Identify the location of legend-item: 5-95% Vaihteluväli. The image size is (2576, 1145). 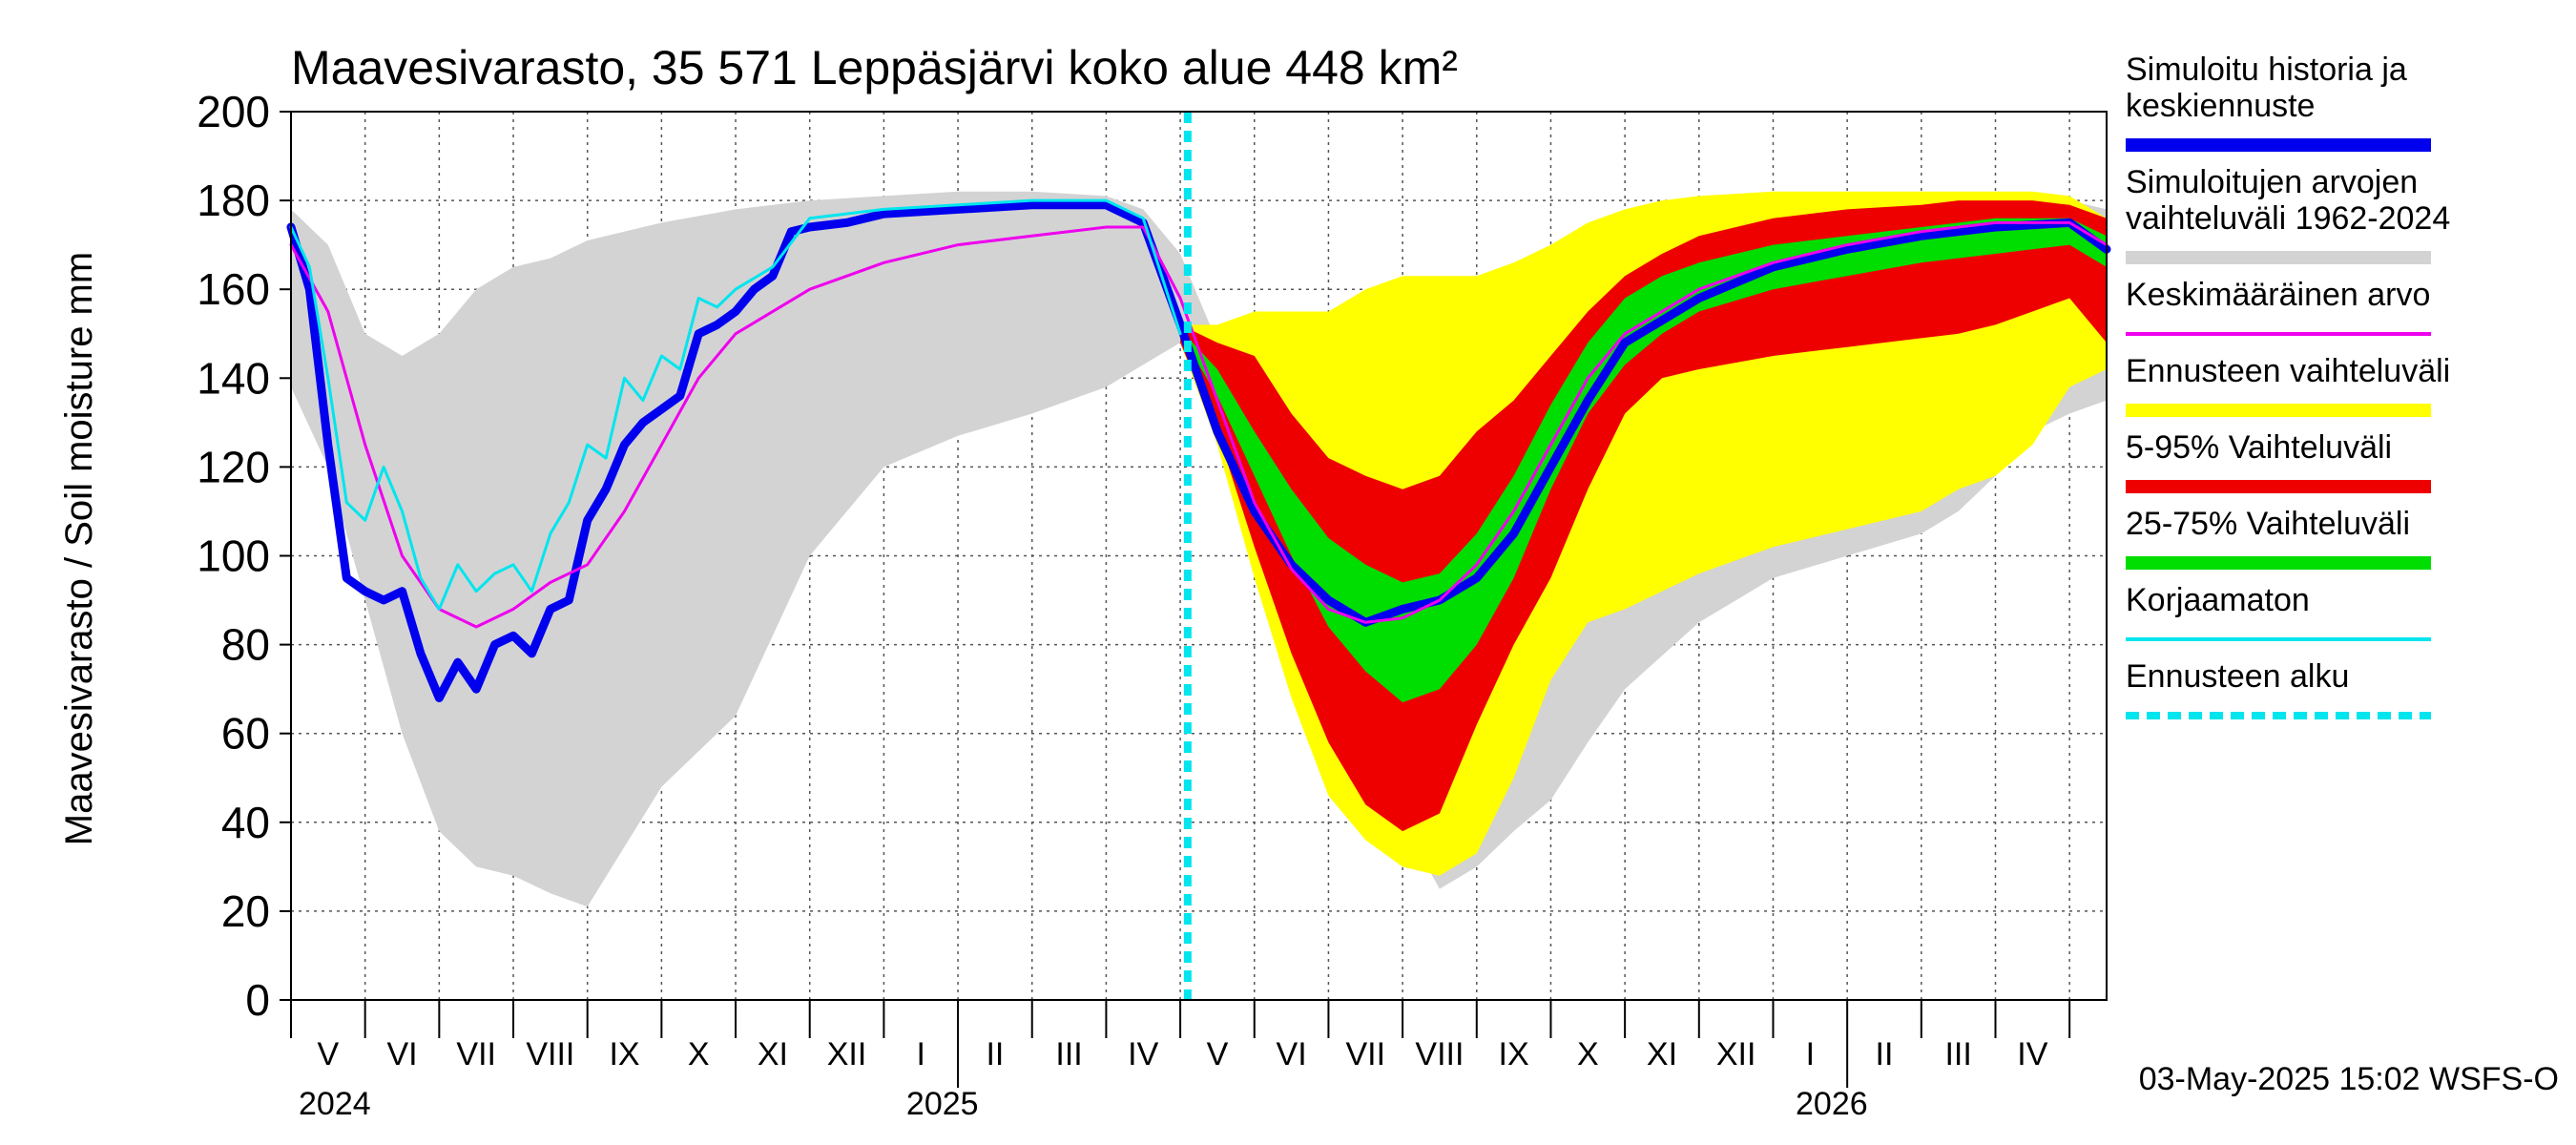
(2278, 461).